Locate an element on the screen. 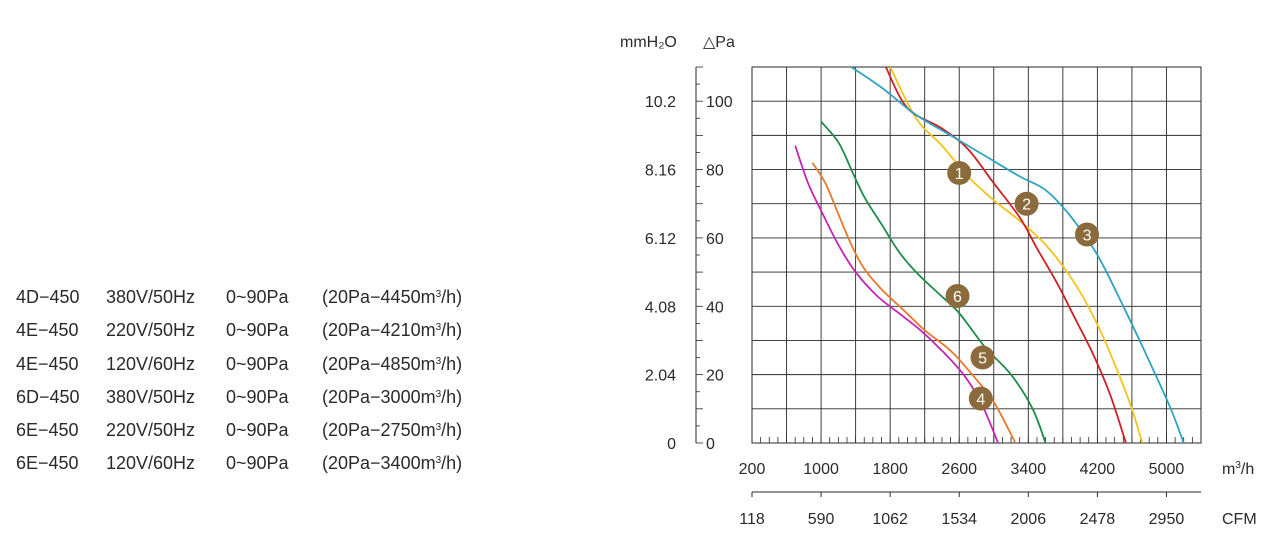 This screenshot has height=535, width=1287. y-tick-label-pa: 0 is located at coordinates (710, 444).